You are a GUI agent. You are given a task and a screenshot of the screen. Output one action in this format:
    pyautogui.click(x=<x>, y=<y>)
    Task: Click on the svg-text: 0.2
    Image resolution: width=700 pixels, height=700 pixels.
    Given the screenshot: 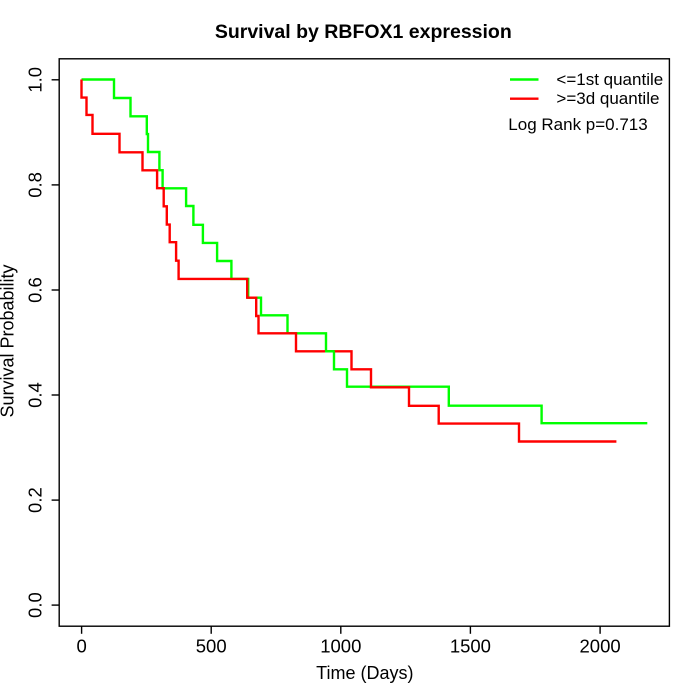 What is the action you would take?
    pyautogui.click(x=34, y=500)
    